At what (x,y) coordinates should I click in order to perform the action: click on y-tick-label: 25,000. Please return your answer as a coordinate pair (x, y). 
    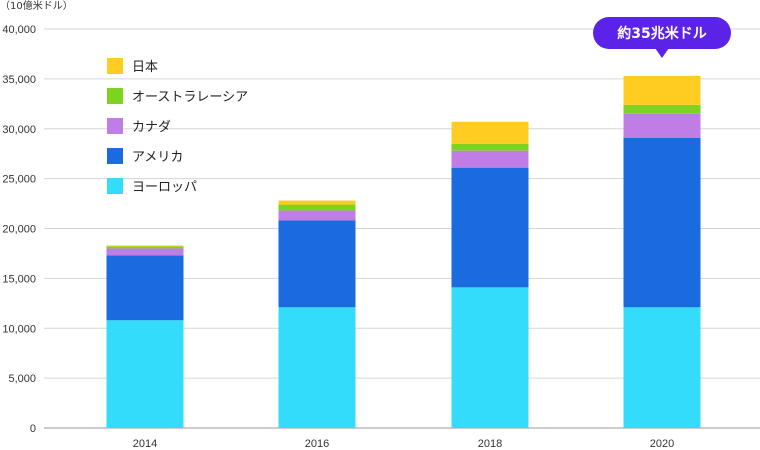
    Looking at the image, I should click on (19, 180).